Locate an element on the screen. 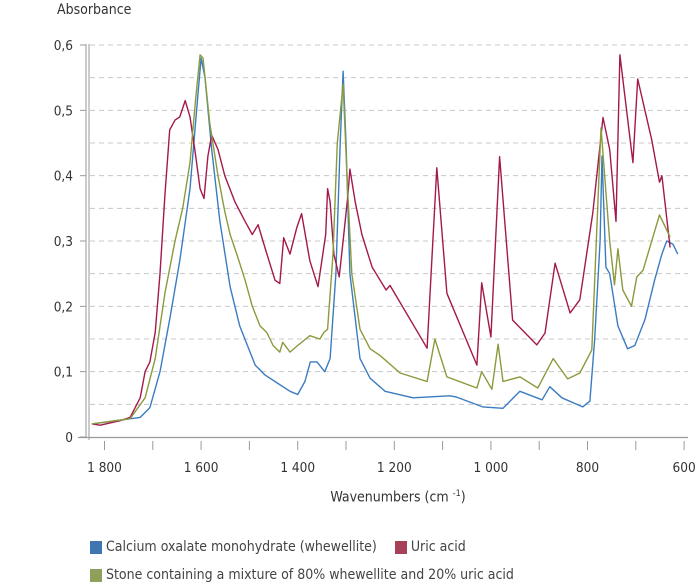  x-tick-label: 1 200 is located at coordinates (394, 468).